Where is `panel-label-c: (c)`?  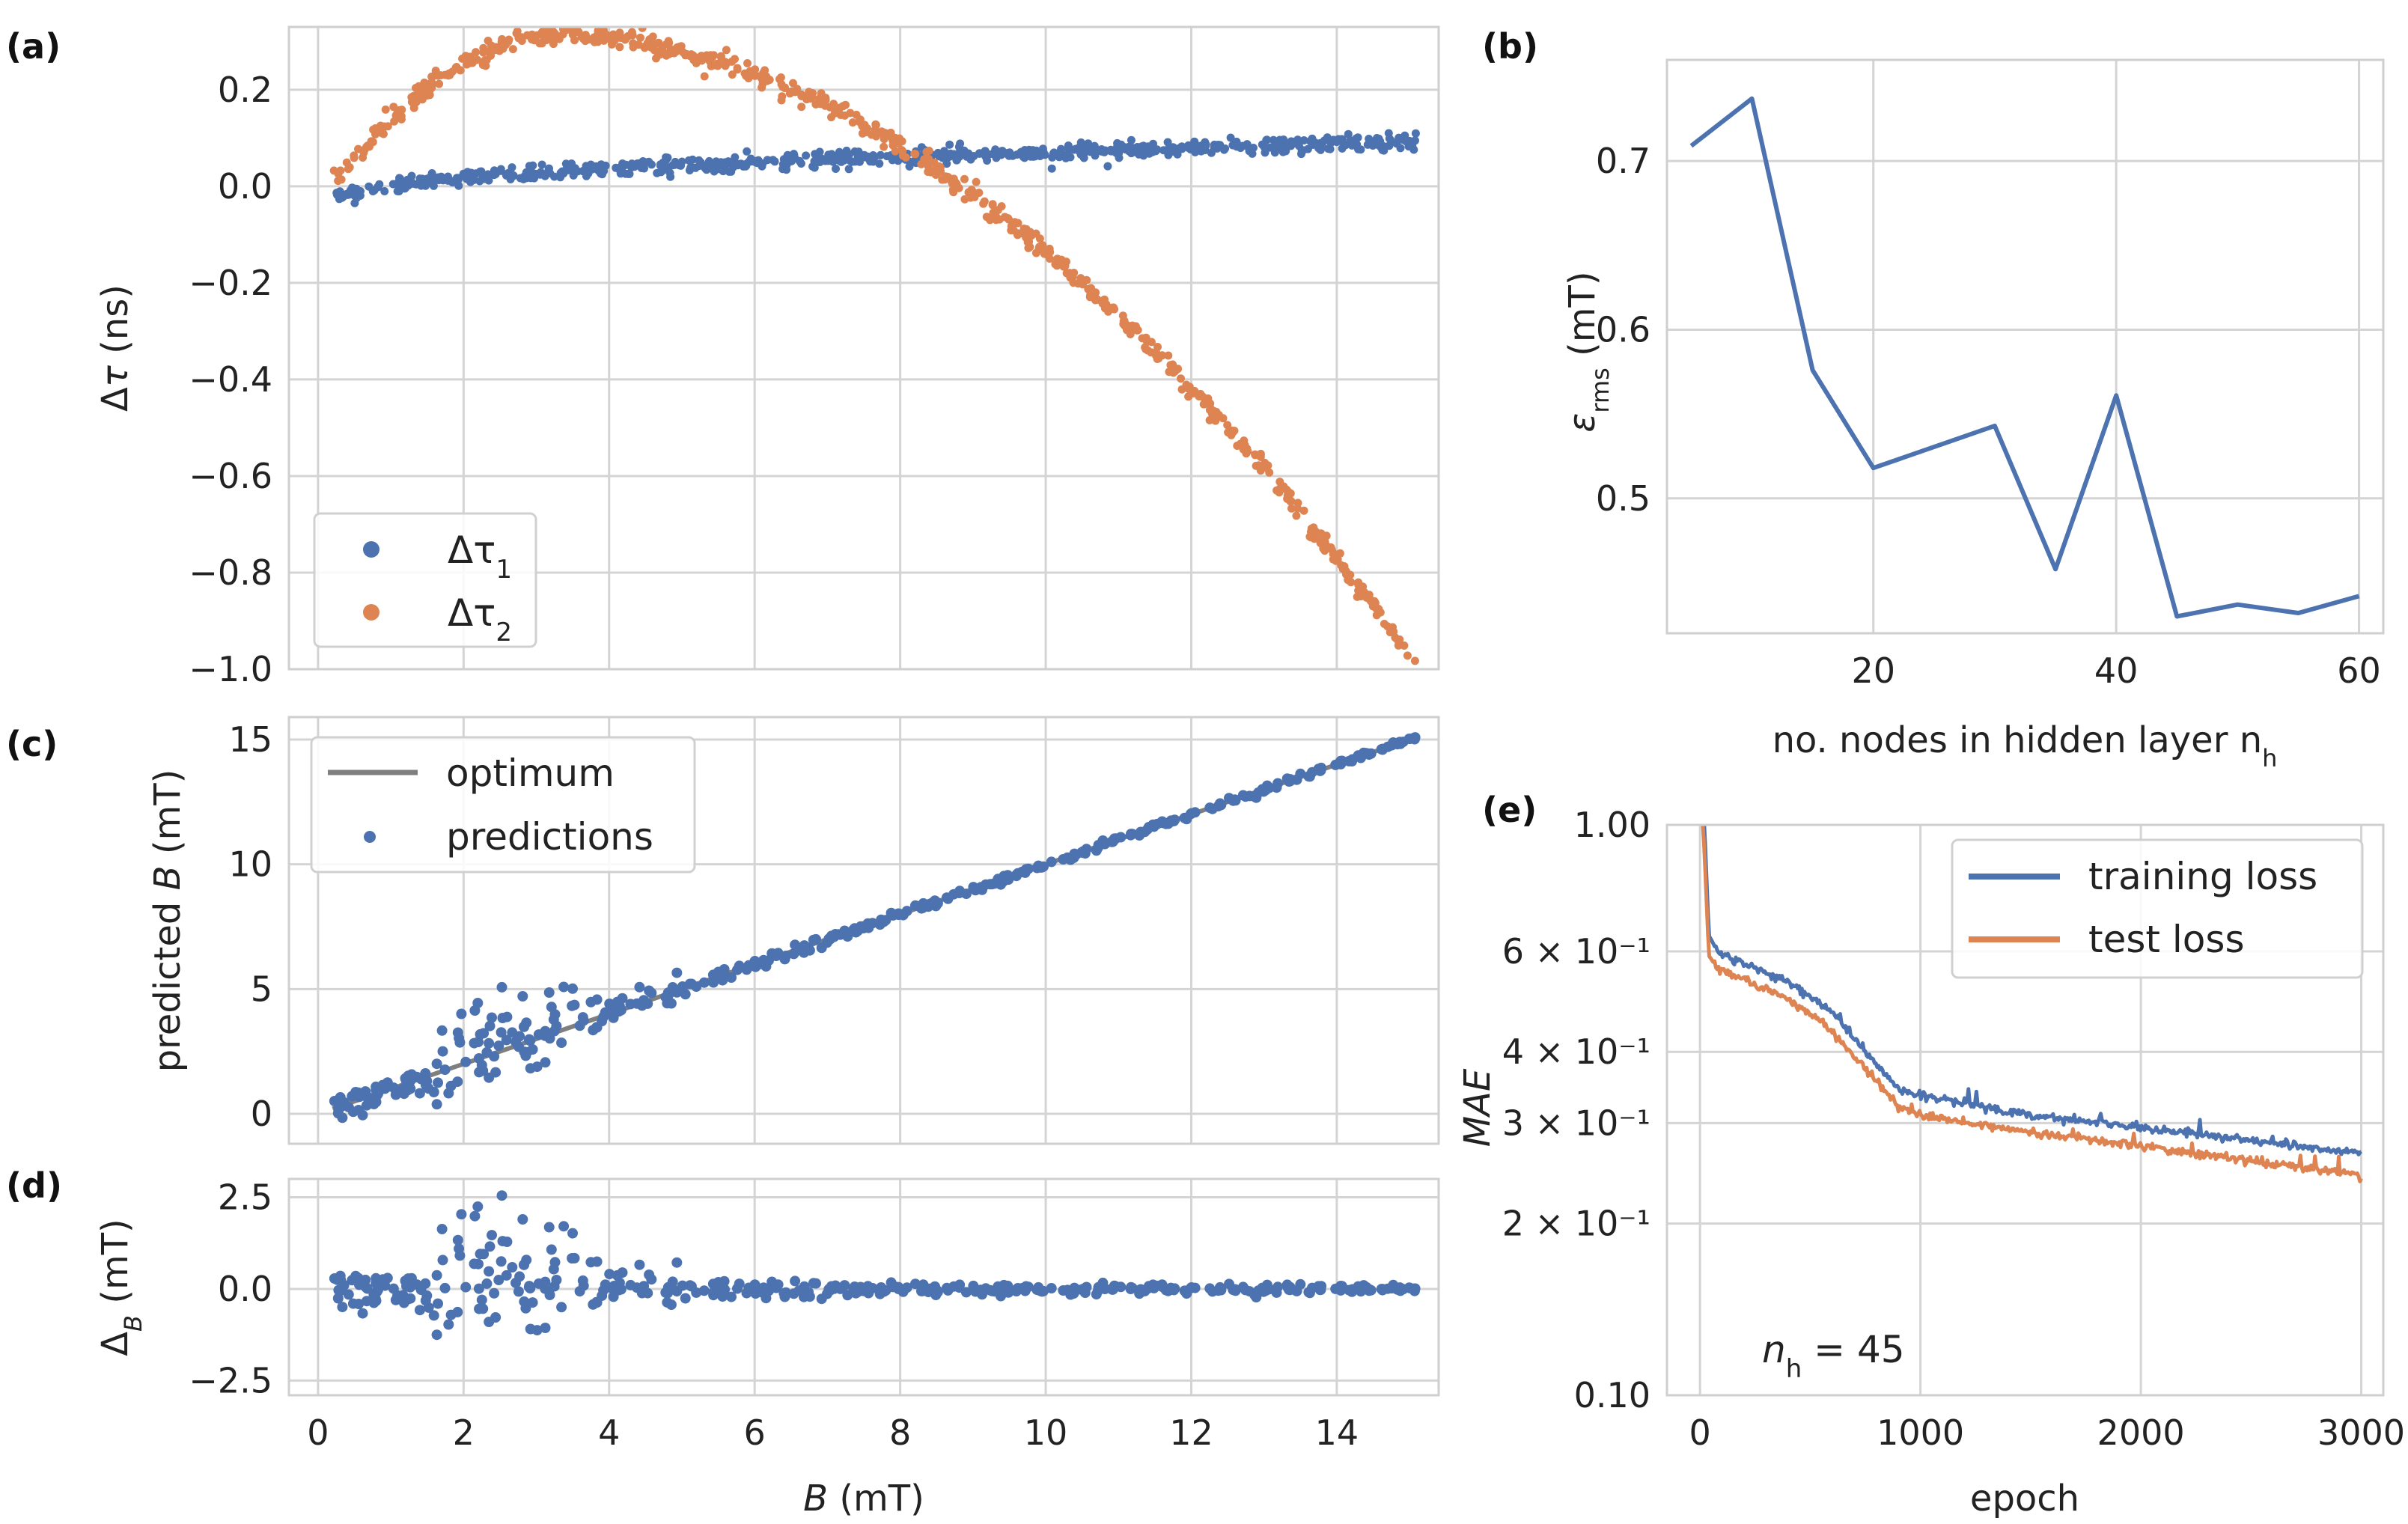
panel-label-c: (c) is located at coordinates (32, 744).